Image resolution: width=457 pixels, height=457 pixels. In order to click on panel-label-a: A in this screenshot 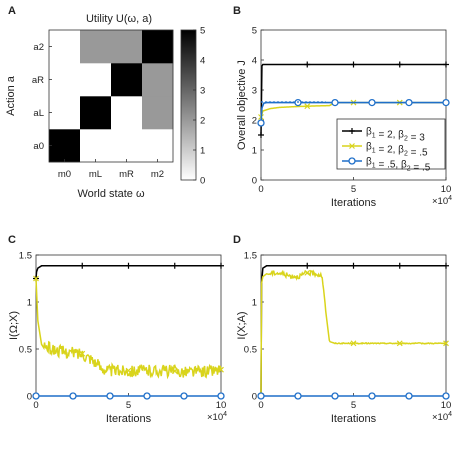, I will do `click(12, 11)`.